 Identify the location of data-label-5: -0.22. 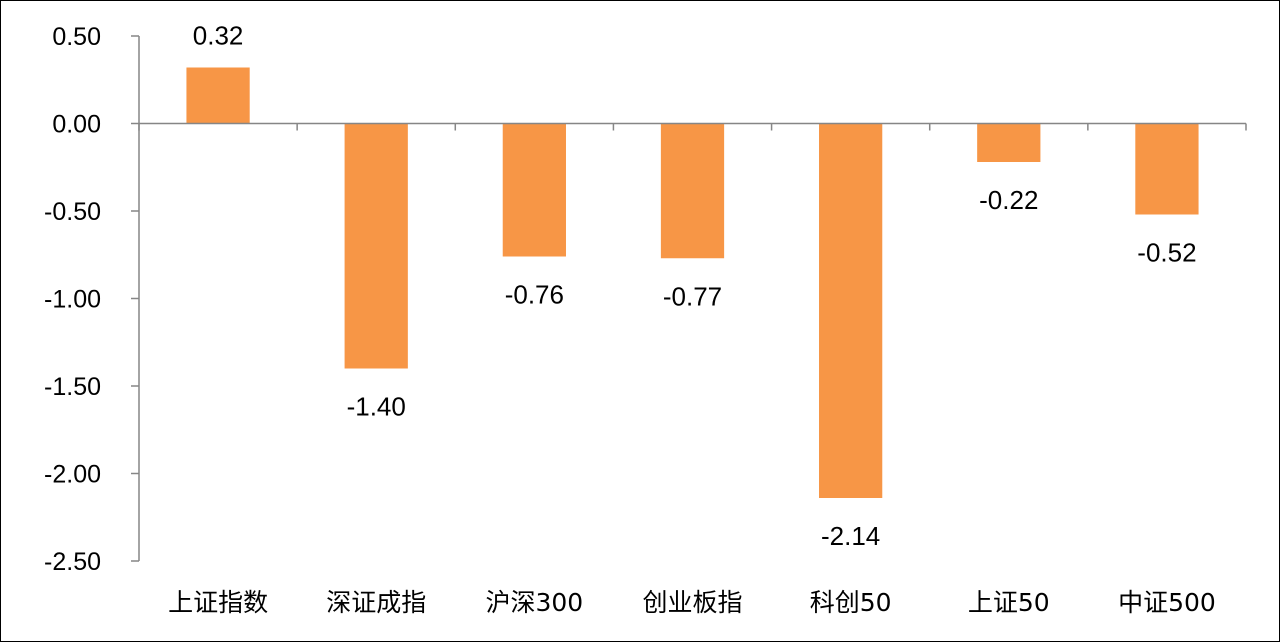
(1008, 200).